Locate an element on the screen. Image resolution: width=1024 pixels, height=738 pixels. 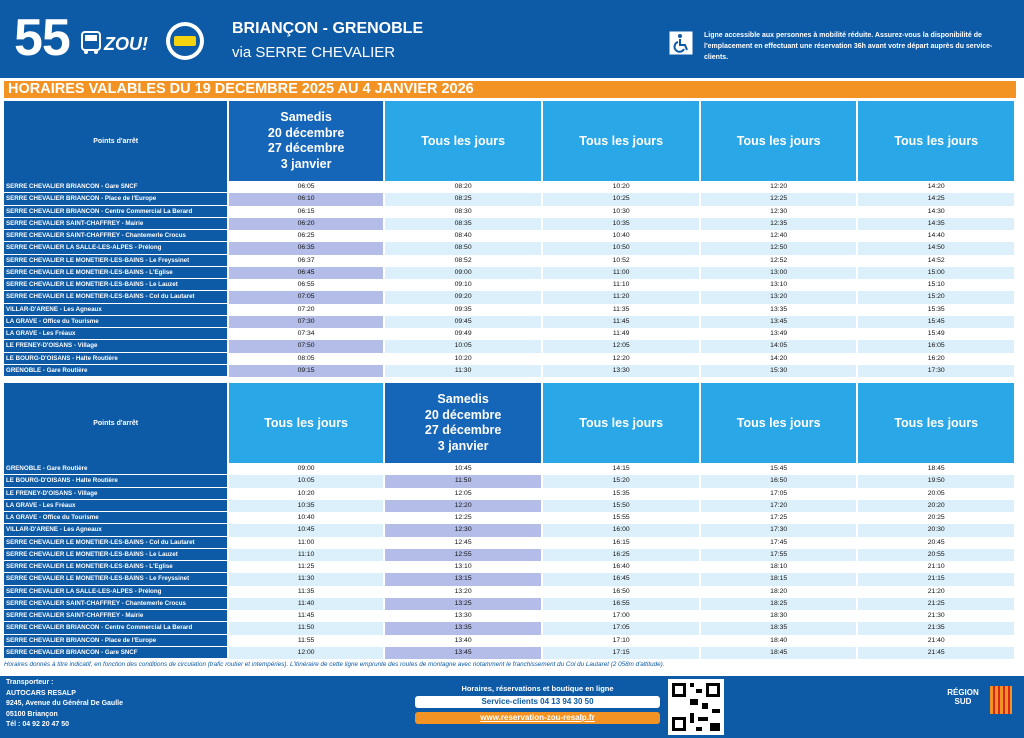
departure-time: 12:20 is located at coordinates (778, 187).